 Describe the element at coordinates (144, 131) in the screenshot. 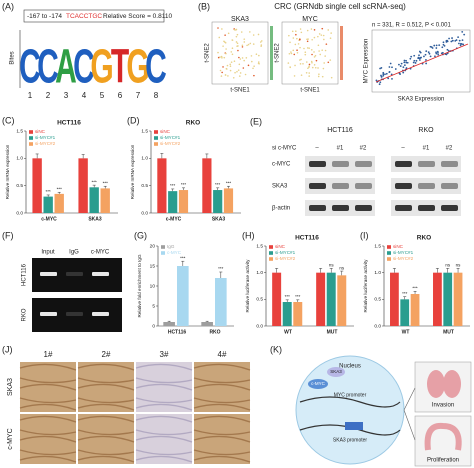

I see `y-tick-label: 1.5` at that location.